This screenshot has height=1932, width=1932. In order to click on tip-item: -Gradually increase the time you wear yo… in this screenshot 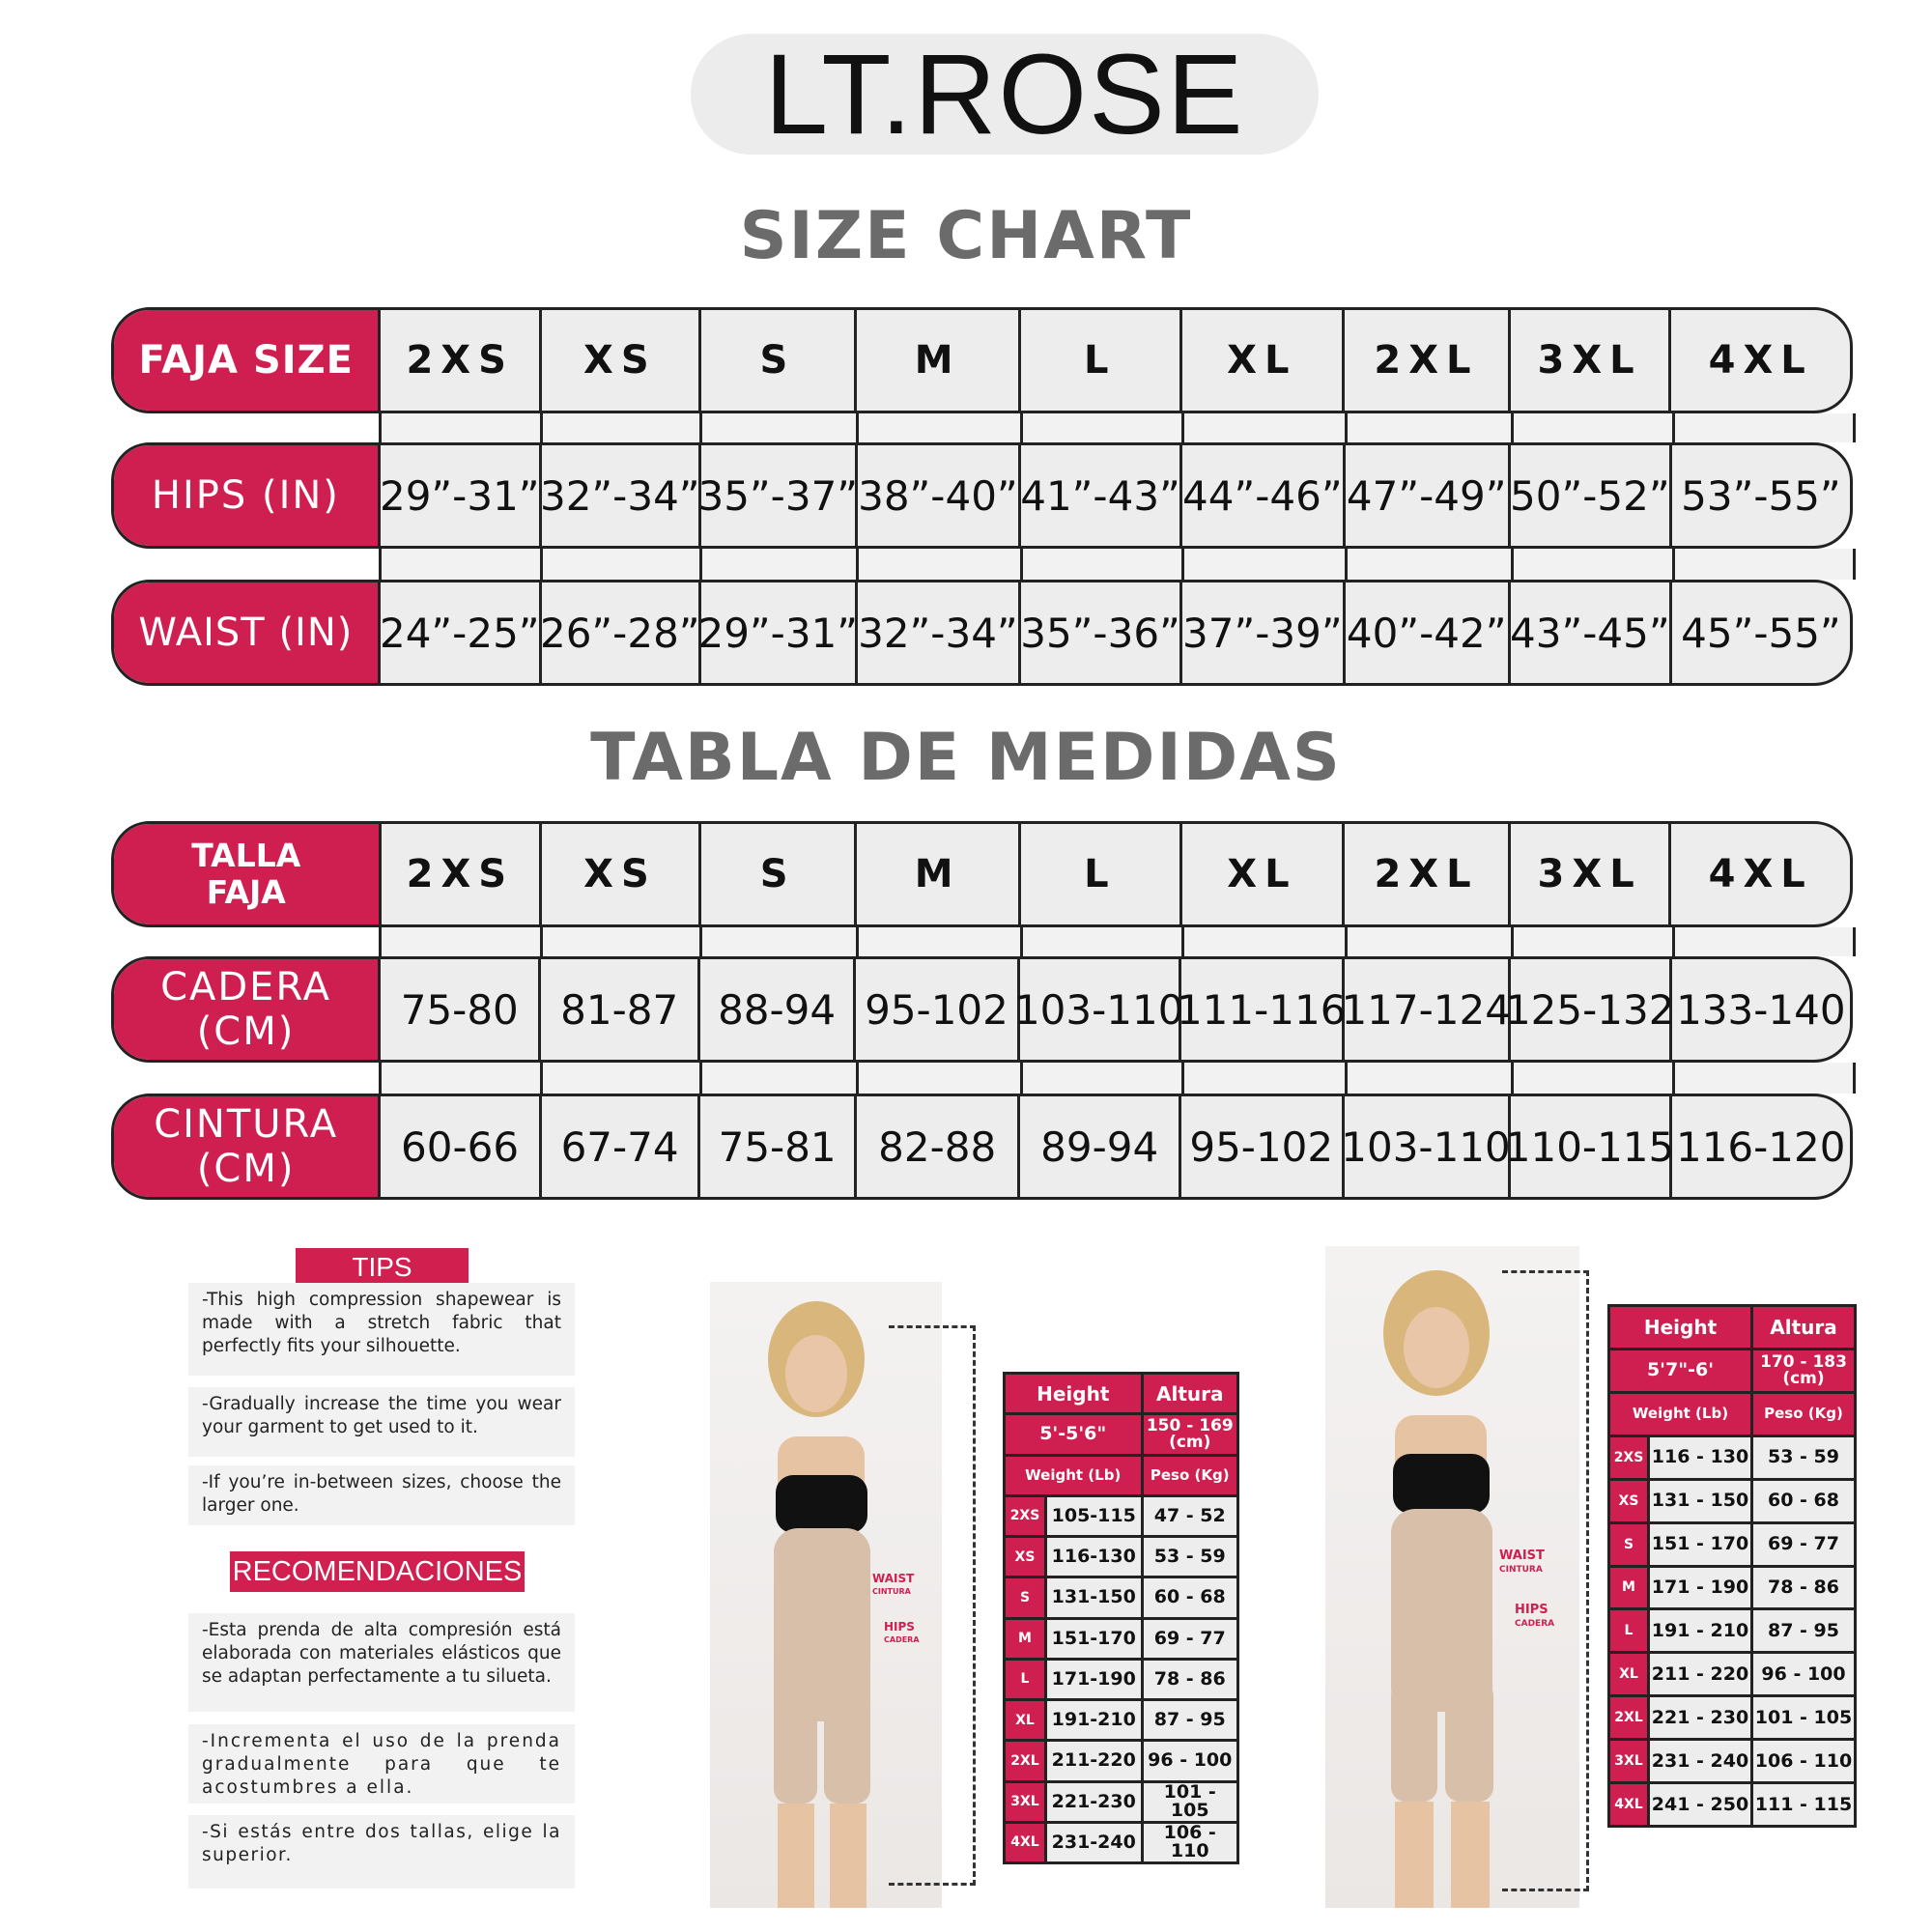, I will do `click(381, 1422)`.